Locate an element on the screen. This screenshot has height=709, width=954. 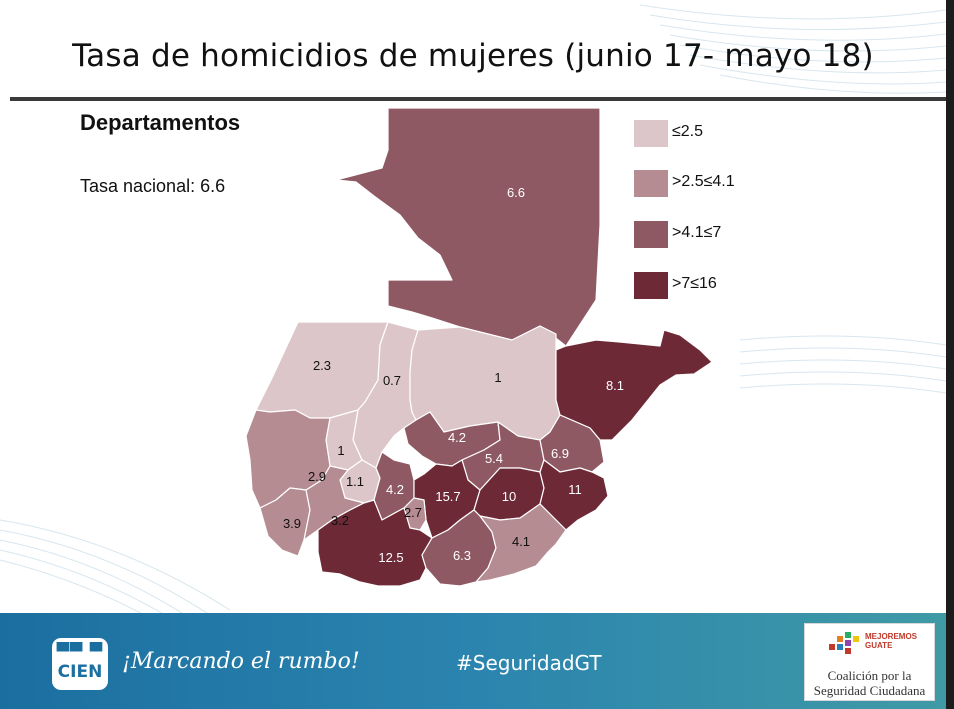
department-jutiapa is located at coordinates (521, 543).